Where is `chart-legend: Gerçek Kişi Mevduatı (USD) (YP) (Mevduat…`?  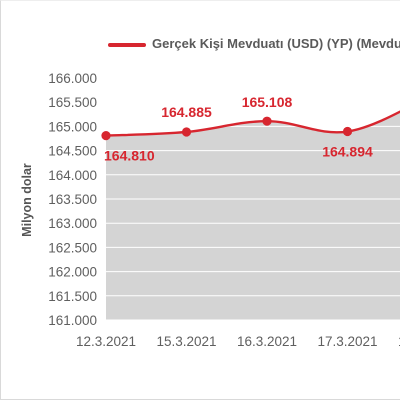 chart-legend: Gerçek Kişi Mevduatı (USD) (YP) (Mevduat… is located at coordinates (254, 43).